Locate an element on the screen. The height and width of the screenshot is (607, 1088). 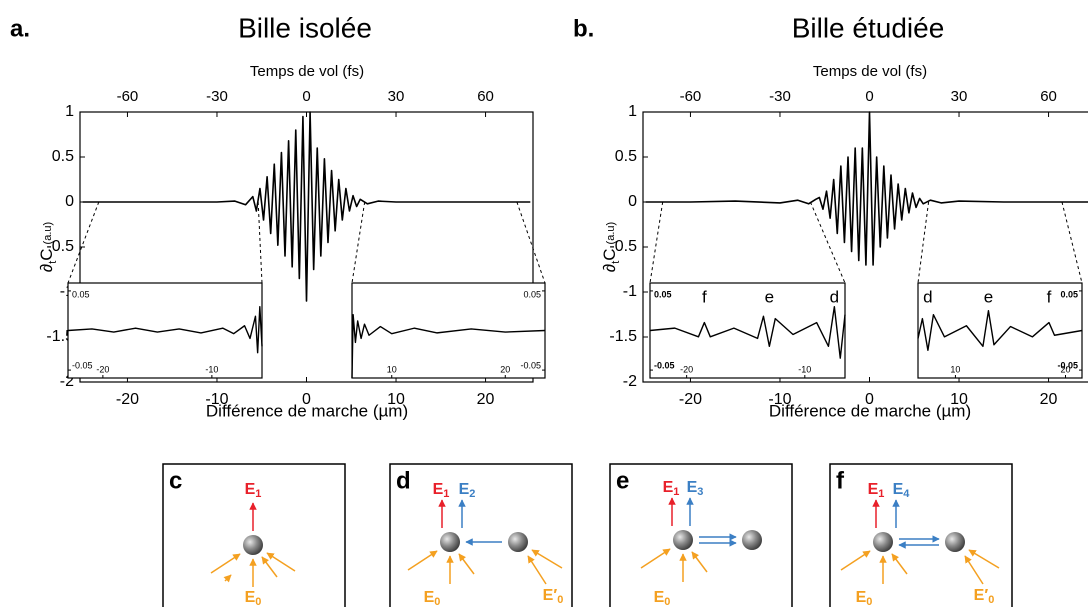
inset-x-tick-label: -20 is located at coordinates (686, 369).